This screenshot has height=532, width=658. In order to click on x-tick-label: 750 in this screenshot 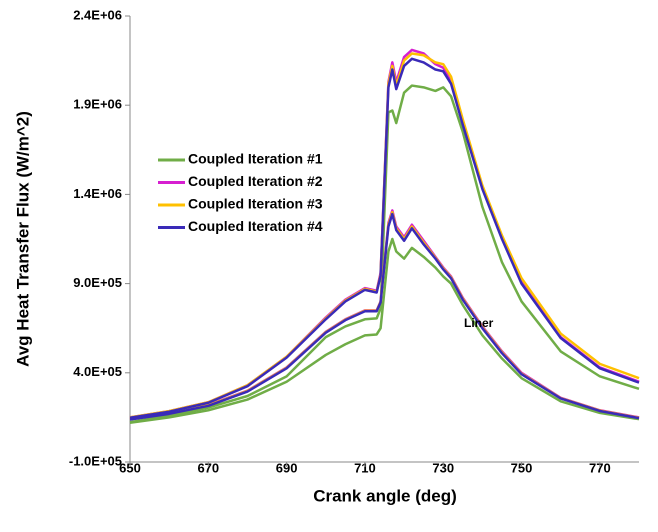, I will do `click(522, 467)`.